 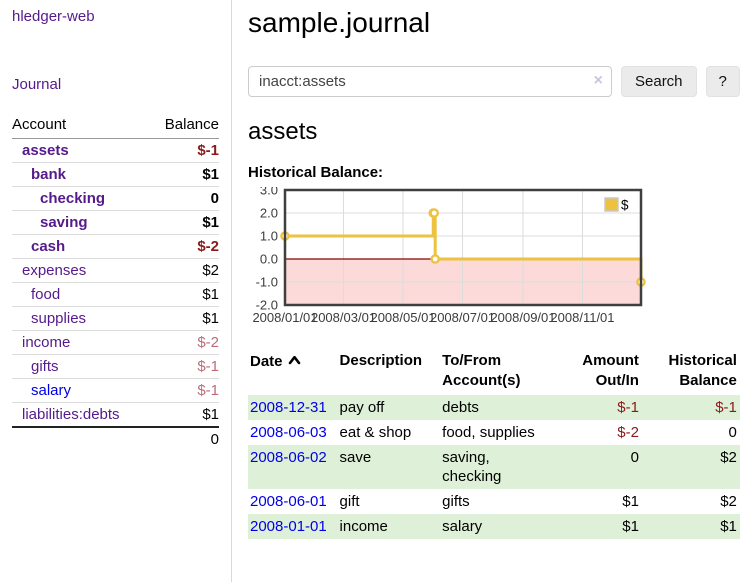 I want to click on account-row: liabilities:debts $1, so click(x=115, y=415).